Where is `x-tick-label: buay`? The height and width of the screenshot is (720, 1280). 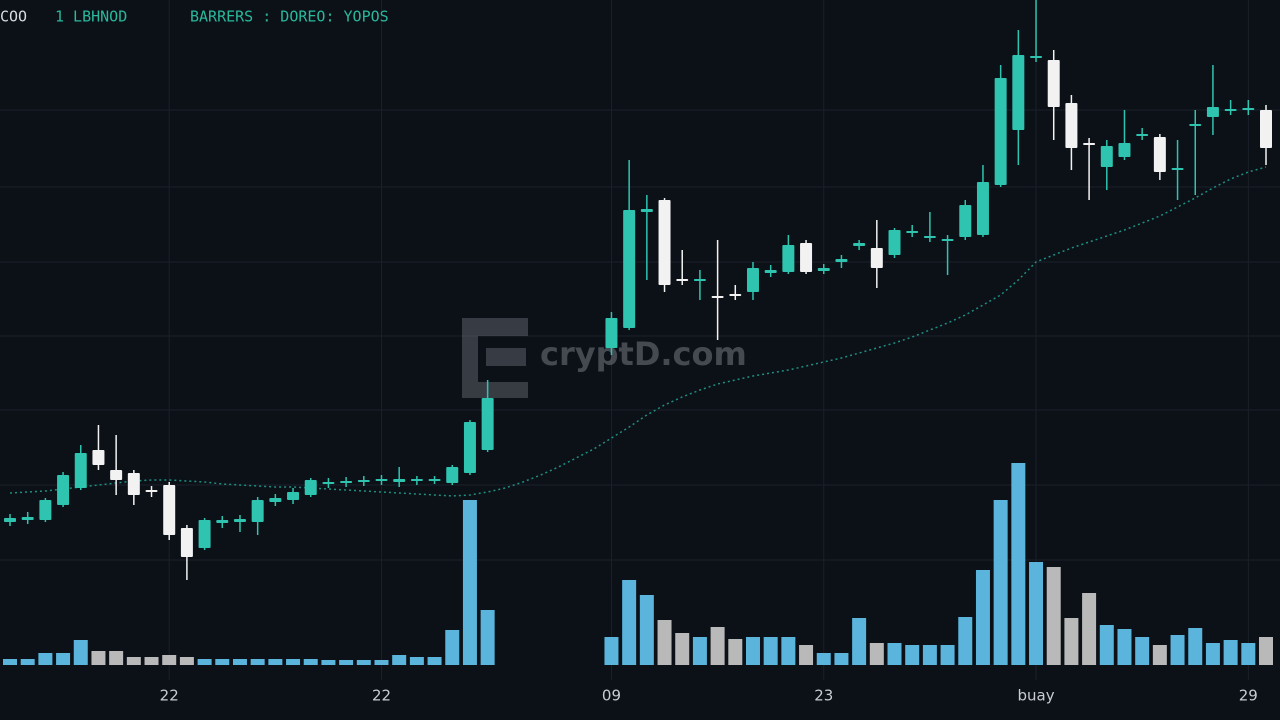
x-tick-label: buay is located at coordinates (1035, 696).